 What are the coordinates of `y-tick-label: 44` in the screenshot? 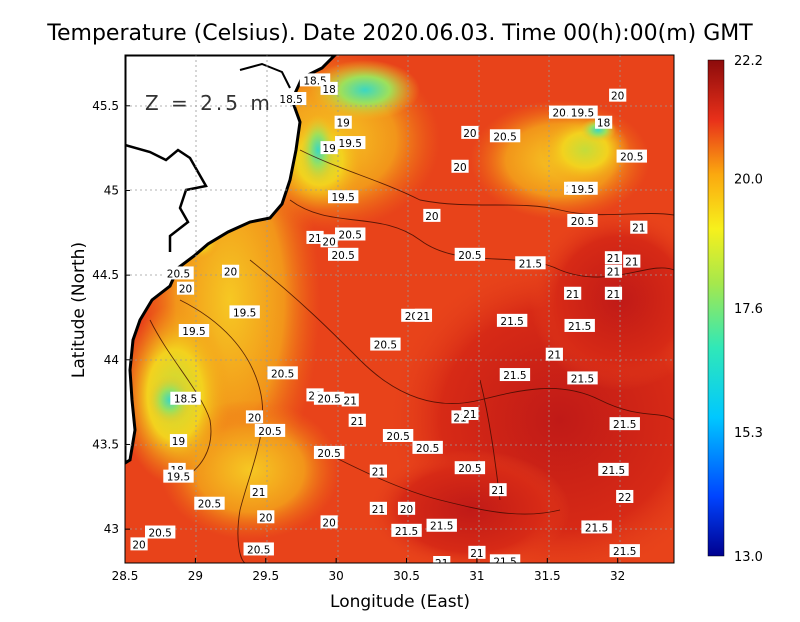 It's located at (111, 360).